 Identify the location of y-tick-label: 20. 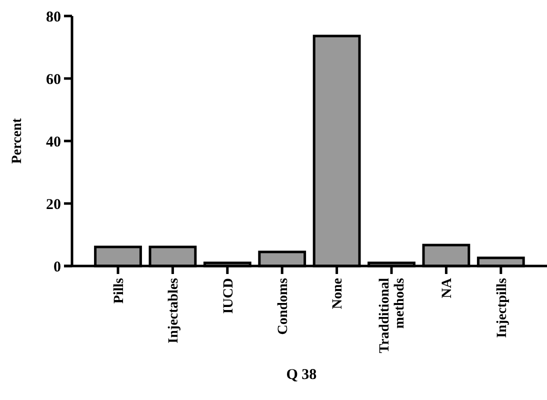
(53, 204).